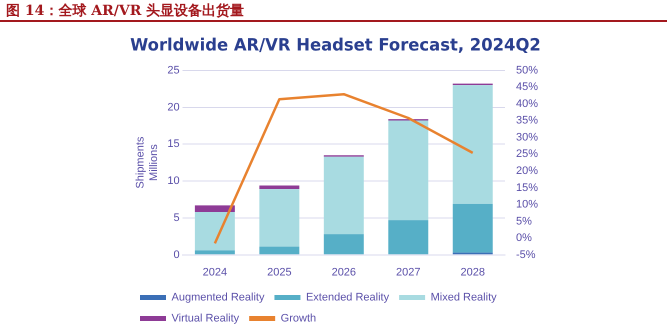 Image resolution: width=671 pixels, height=334 pixels. I want to click on y2-tick-label: 40%, so click(527, 104).